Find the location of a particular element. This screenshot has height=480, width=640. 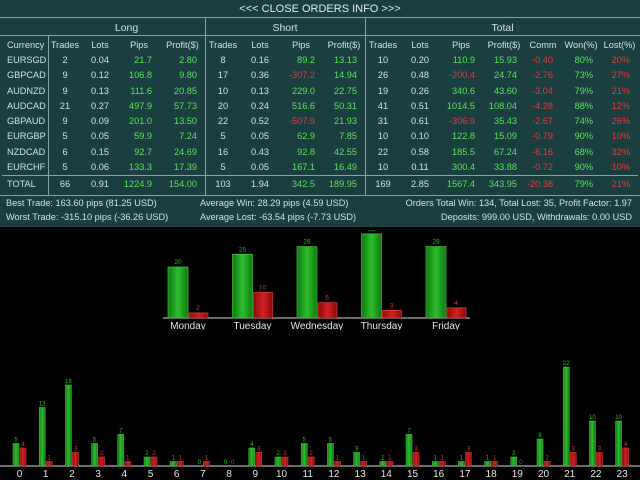

category-label: 13 is located at coordinates (361, 474).